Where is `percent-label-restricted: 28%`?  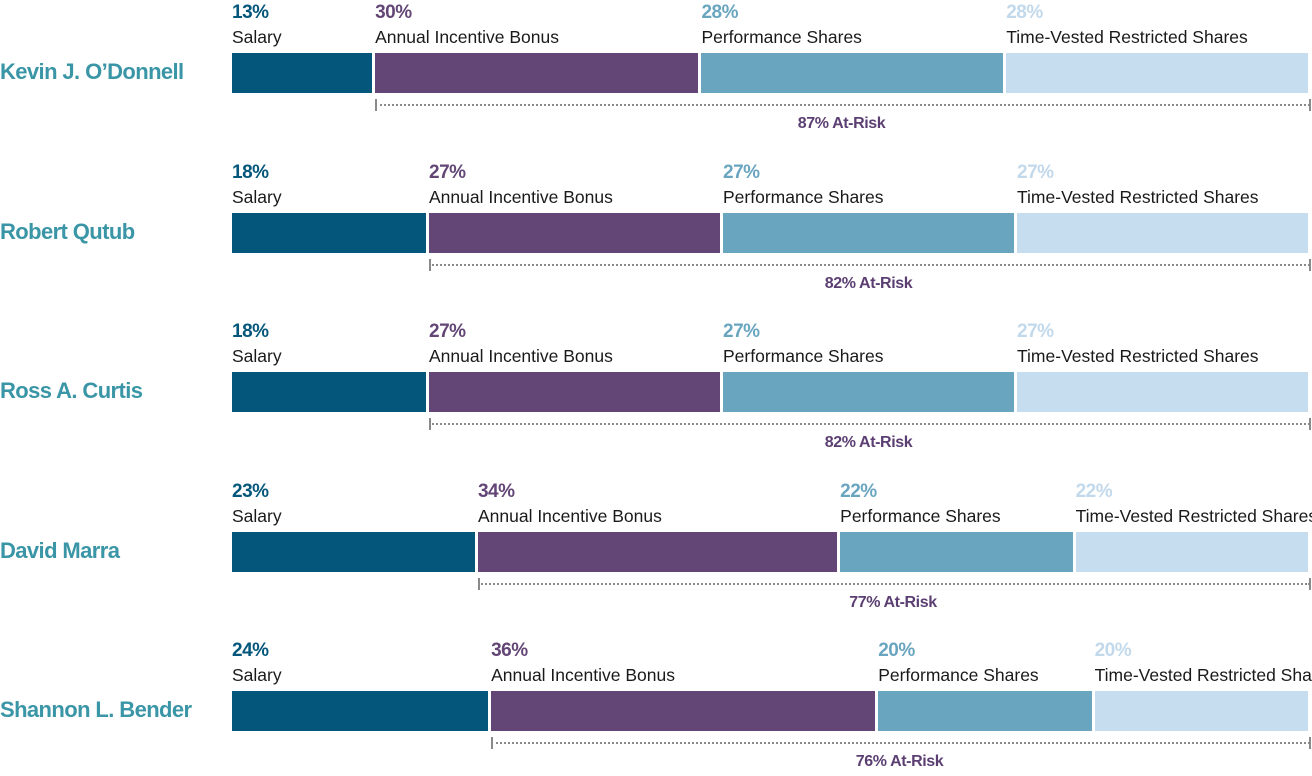
percent-label-restricted: 28% is located at coordinates (1024, 12).